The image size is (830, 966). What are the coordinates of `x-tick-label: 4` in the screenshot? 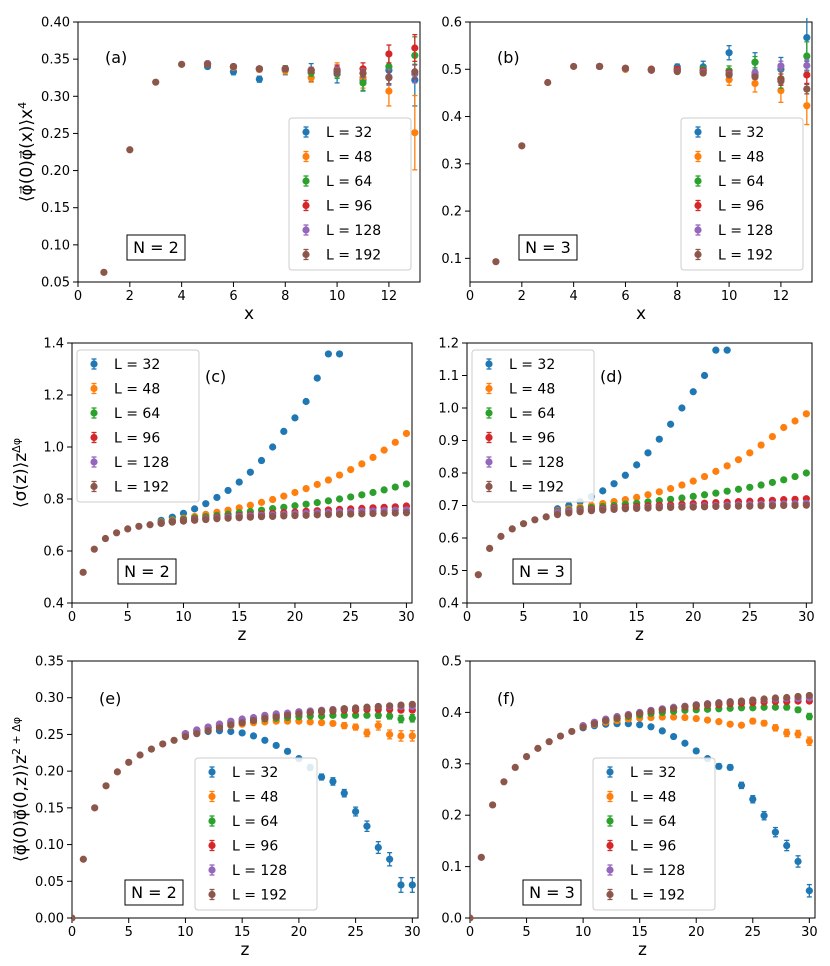 It's located at (181, 296).